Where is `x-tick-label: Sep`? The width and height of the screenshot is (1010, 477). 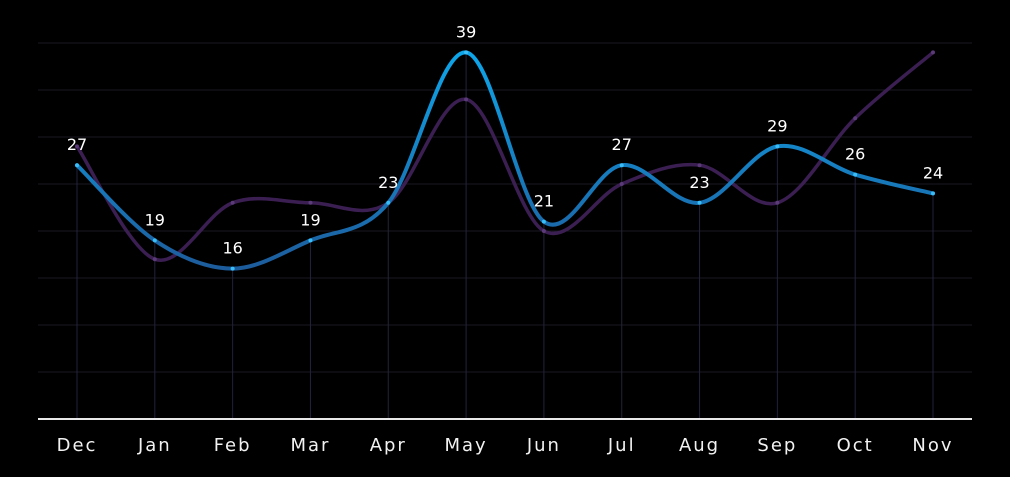 x-tick-label: Sep is located at coordinates (777, 445).